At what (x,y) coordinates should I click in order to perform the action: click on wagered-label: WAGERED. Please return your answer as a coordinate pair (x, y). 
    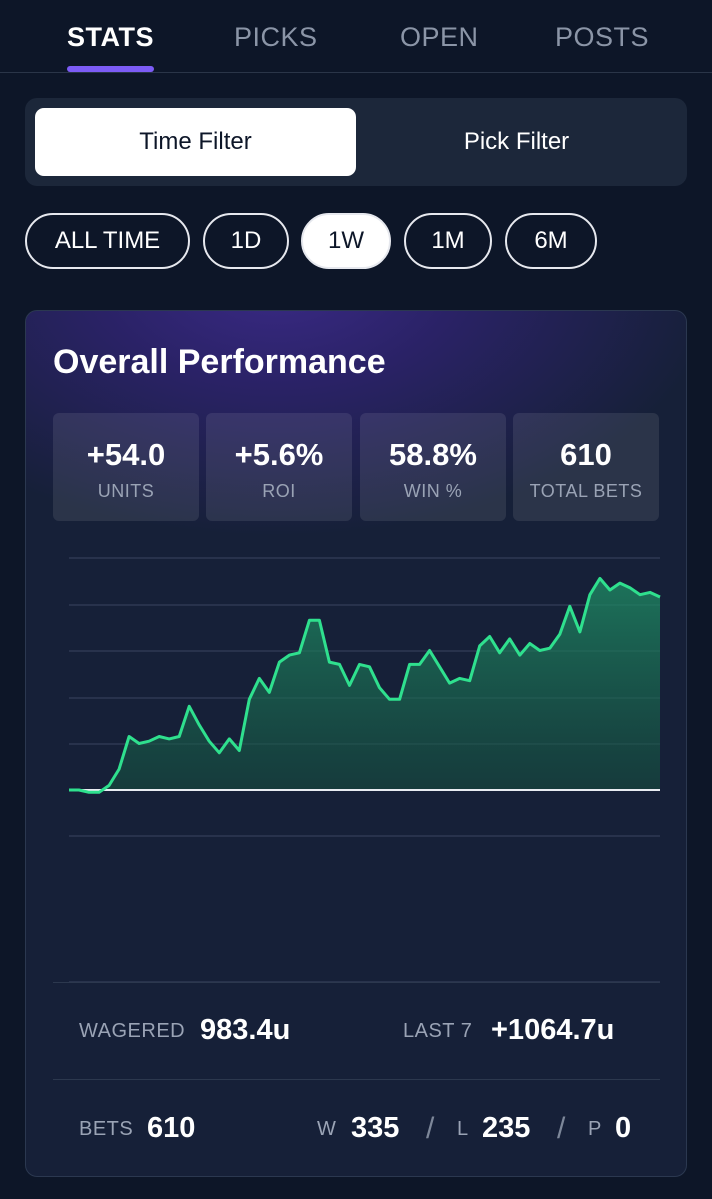
    Looking at the image, I should click on (132, 1031).